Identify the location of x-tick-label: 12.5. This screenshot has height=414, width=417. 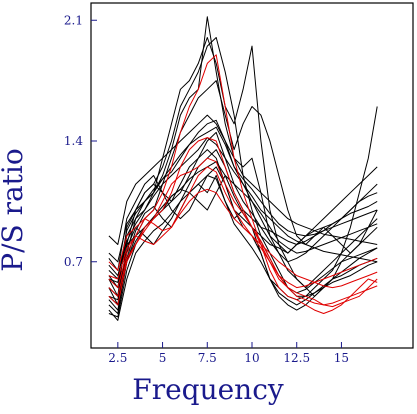
(296, 358).